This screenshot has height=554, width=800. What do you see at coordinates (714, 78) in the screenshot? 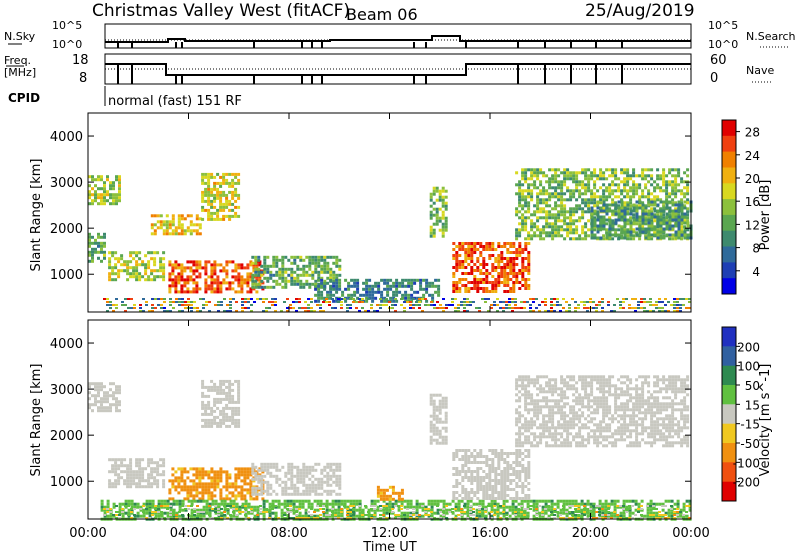
I see `nave-tick-bottom: 0` at bounding box center [714, 78].